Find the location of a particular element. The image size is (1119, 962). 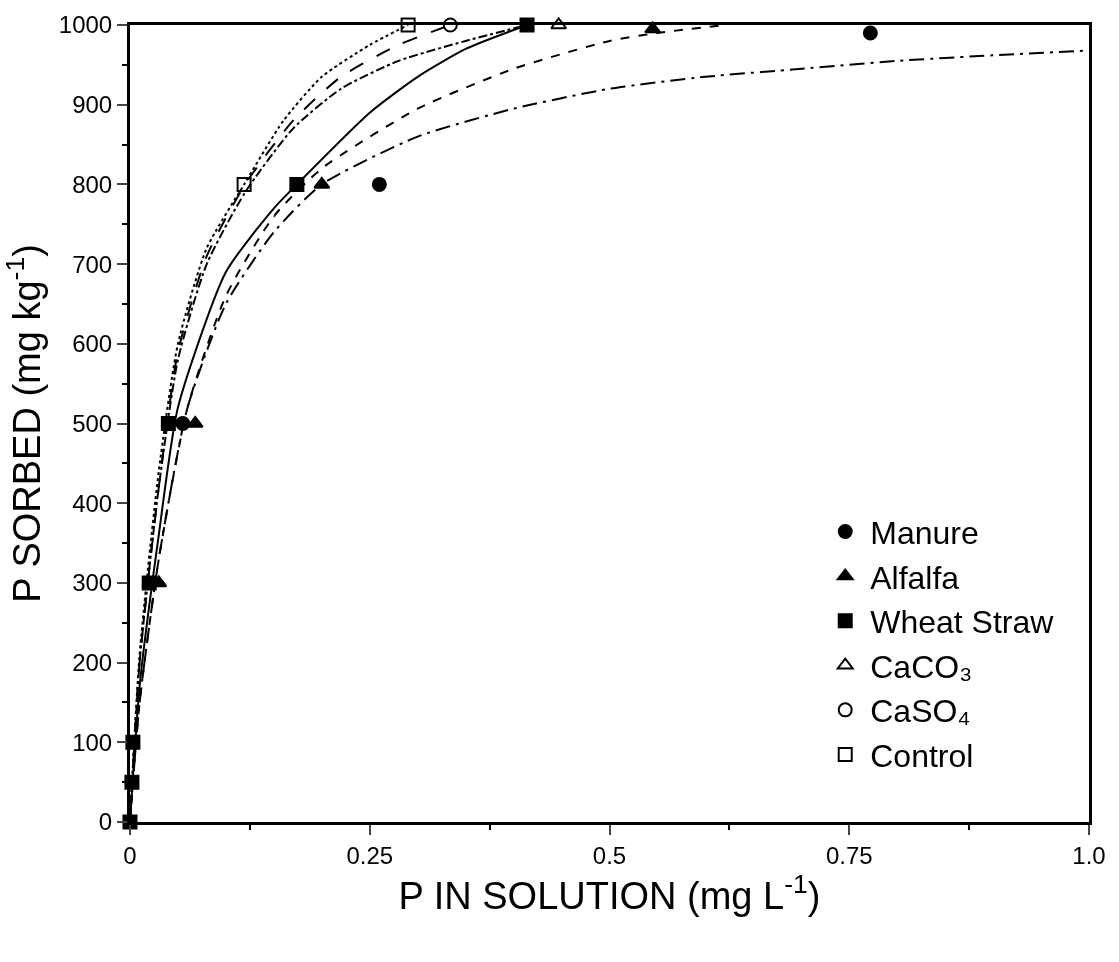

y-tick-label: 700 is located at coordinates (92, 264).